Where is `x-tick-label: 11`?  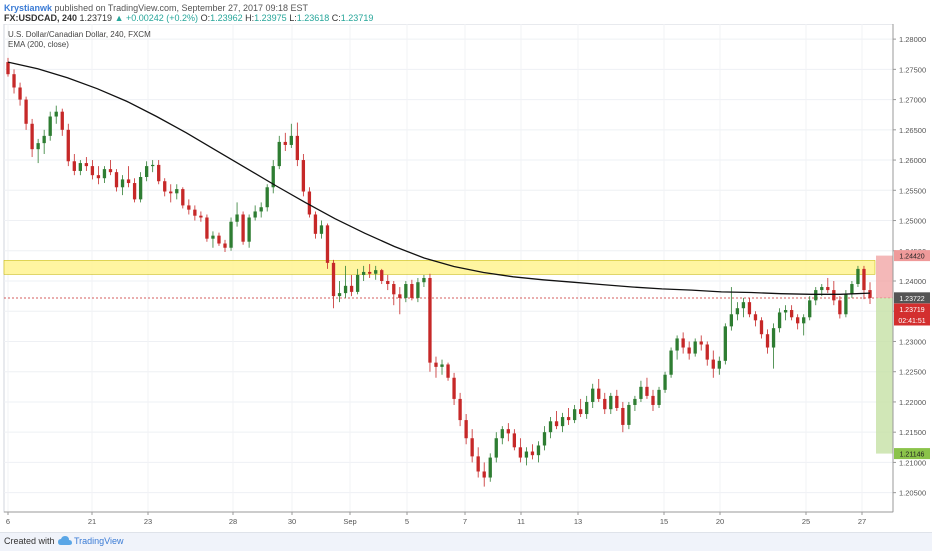 x-tick-label: 11 is located at coordinates (521, 521).